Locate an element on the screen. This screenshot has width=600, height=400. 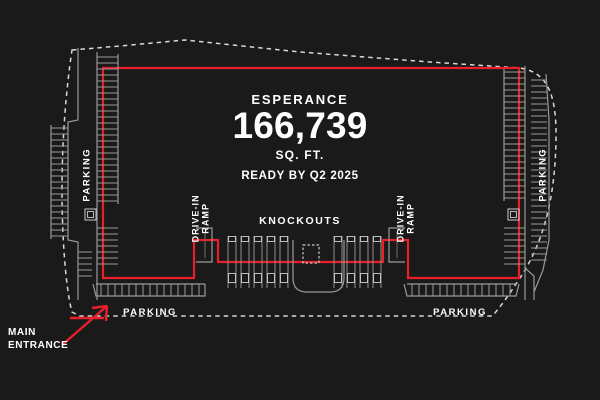
building-area-number: 166,739 is located at coordinates (300, 125).